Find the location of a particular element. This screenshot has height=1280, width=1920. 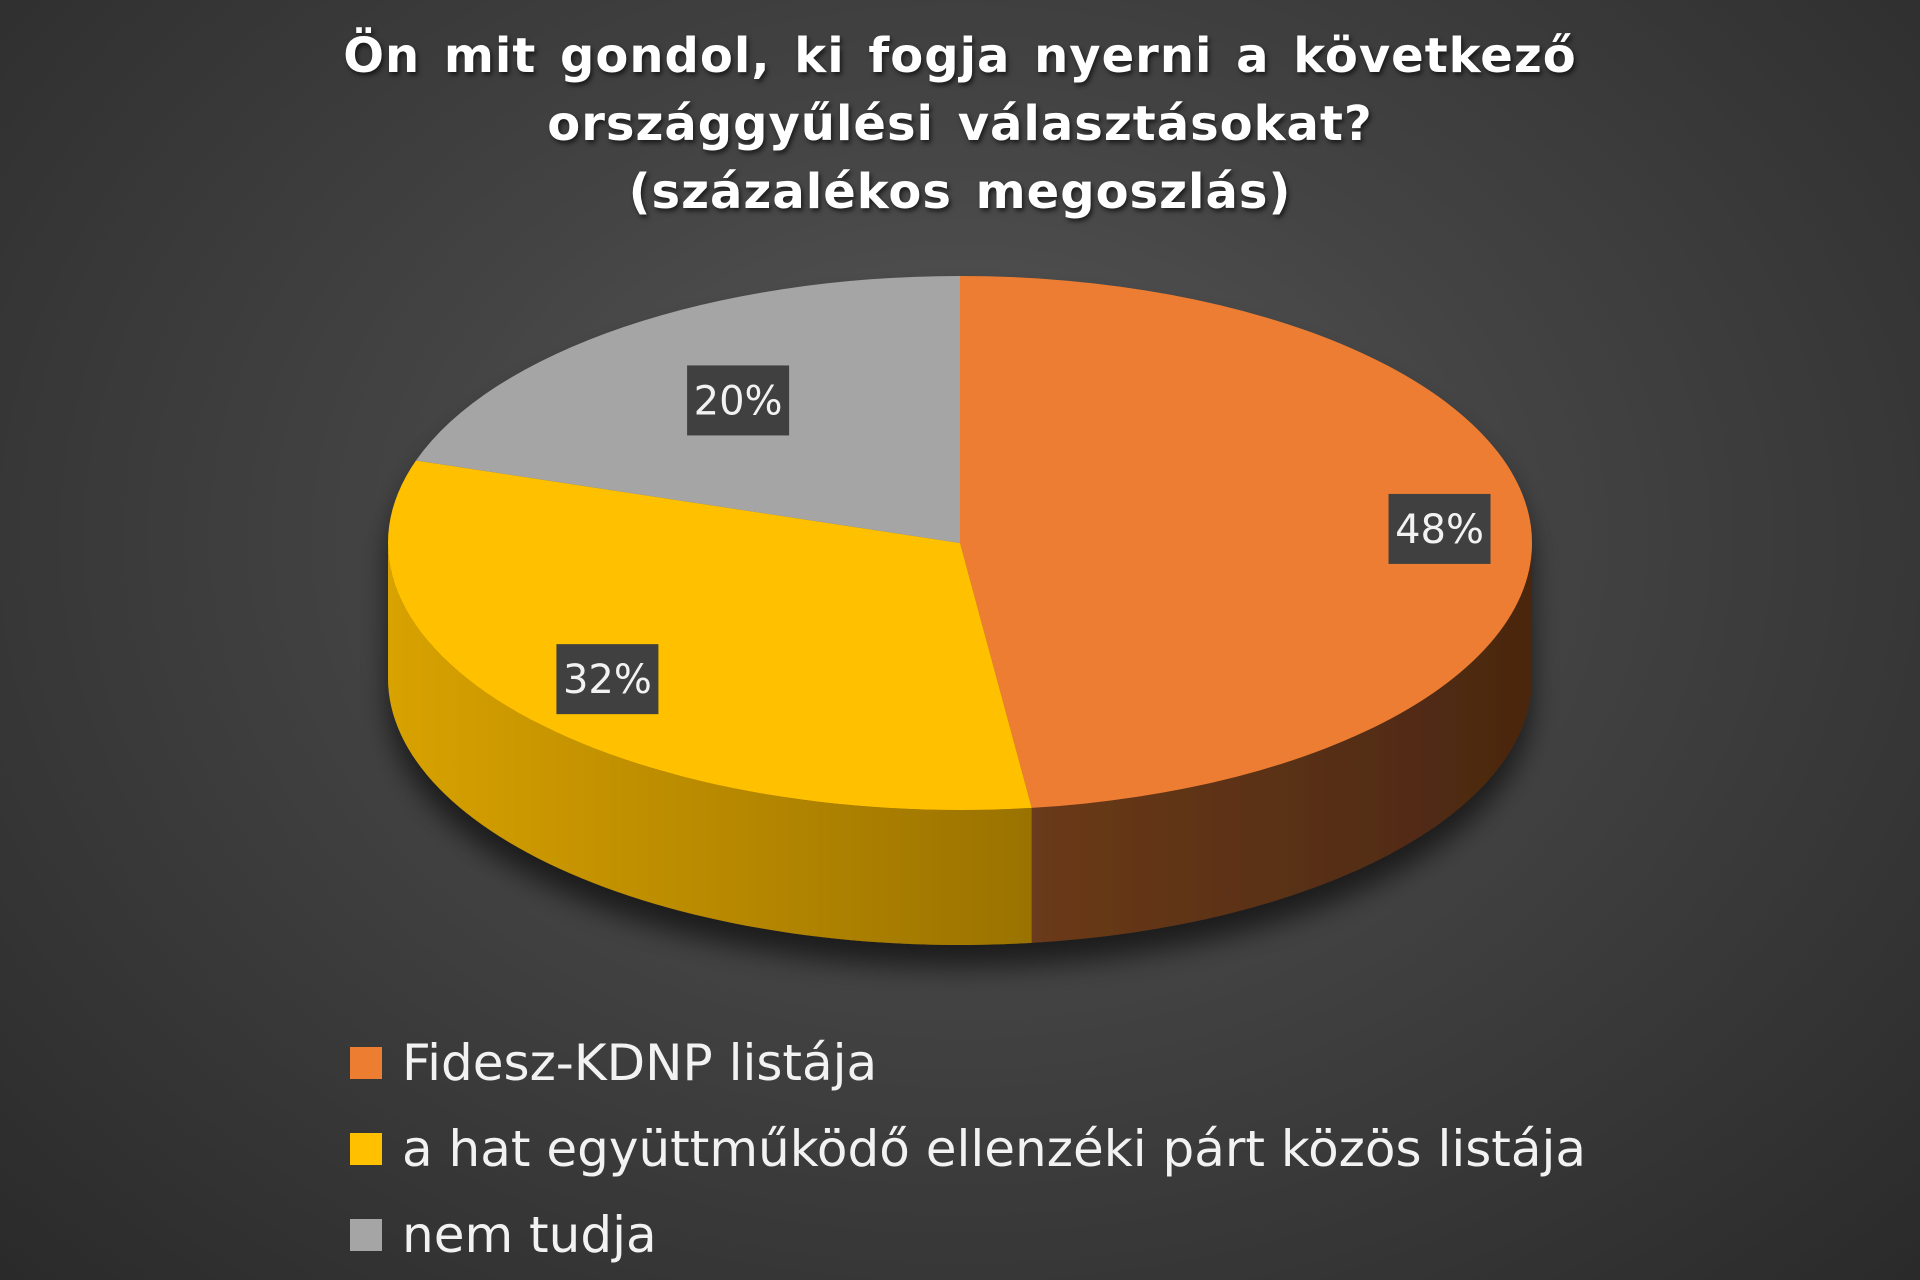

data-label-nem-tudja: 20% is located at coordinates (738, 400).